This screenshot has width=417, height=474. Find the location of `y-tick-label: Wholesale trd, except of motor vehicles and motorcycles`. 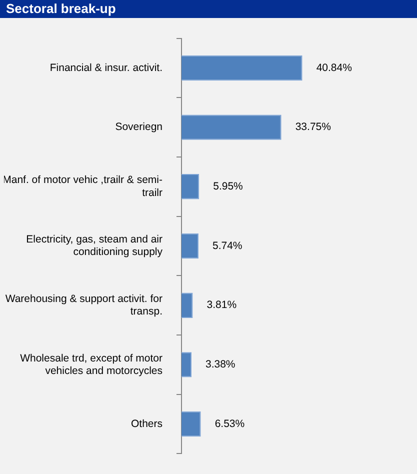

y-tick-label: Wholesale trd, except of motor vehicles and motorcycles is located at coordinates (91, 364).